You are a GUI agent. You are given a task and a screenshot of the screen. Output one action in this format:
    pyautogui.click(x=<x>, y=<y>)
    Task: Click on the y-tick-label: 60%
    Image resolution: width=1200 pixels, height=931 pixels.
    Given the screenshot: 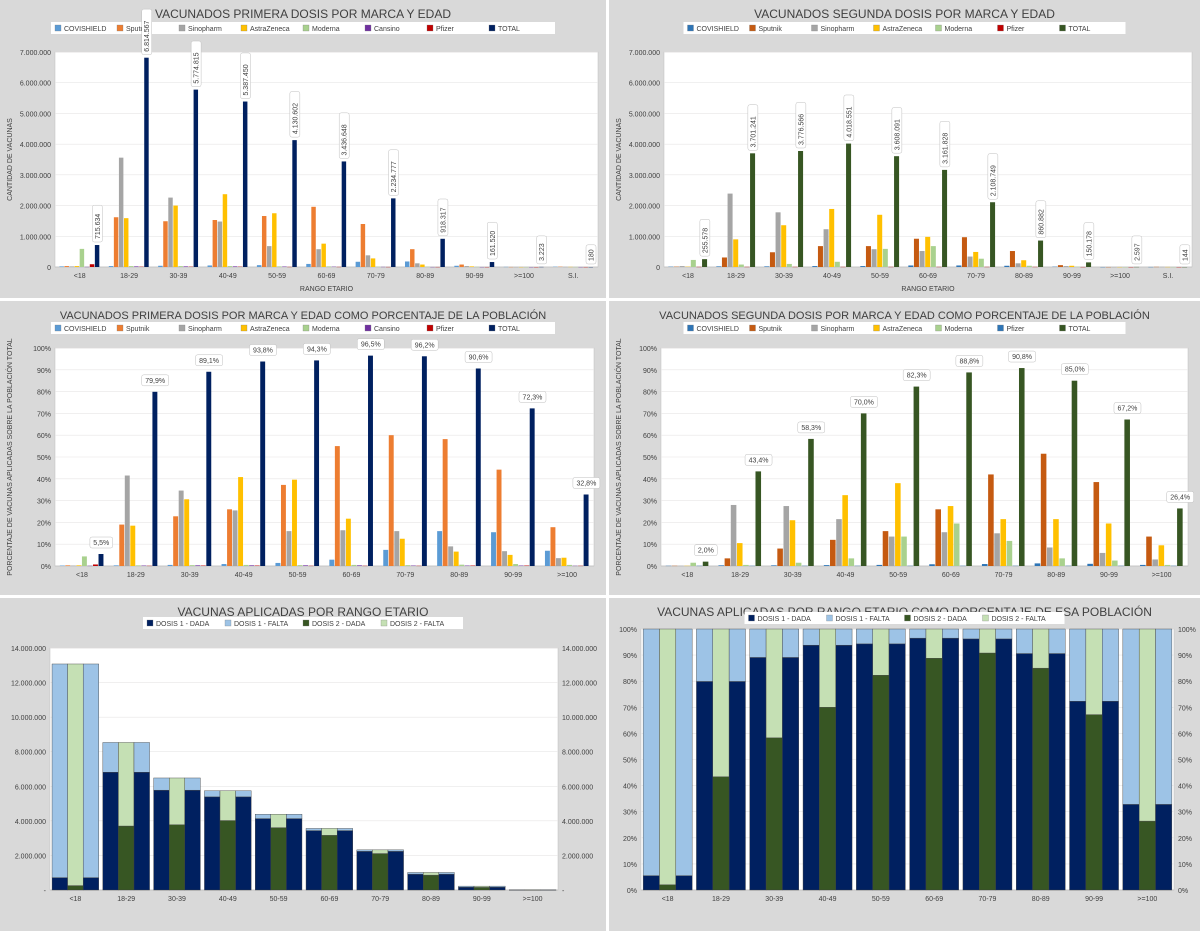 What is the action you would take?
    pyautogui.click(x=44, y=436)
    